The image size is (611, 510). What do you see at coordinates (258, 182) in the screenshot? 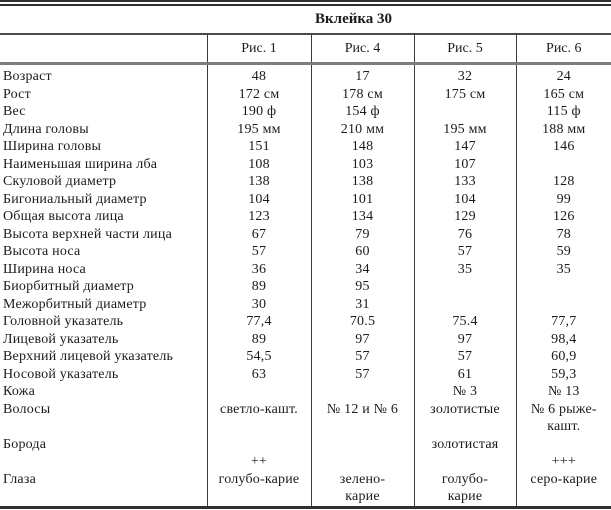
I see `data-cell-fig1: 138` at bounding box center [258, 182].